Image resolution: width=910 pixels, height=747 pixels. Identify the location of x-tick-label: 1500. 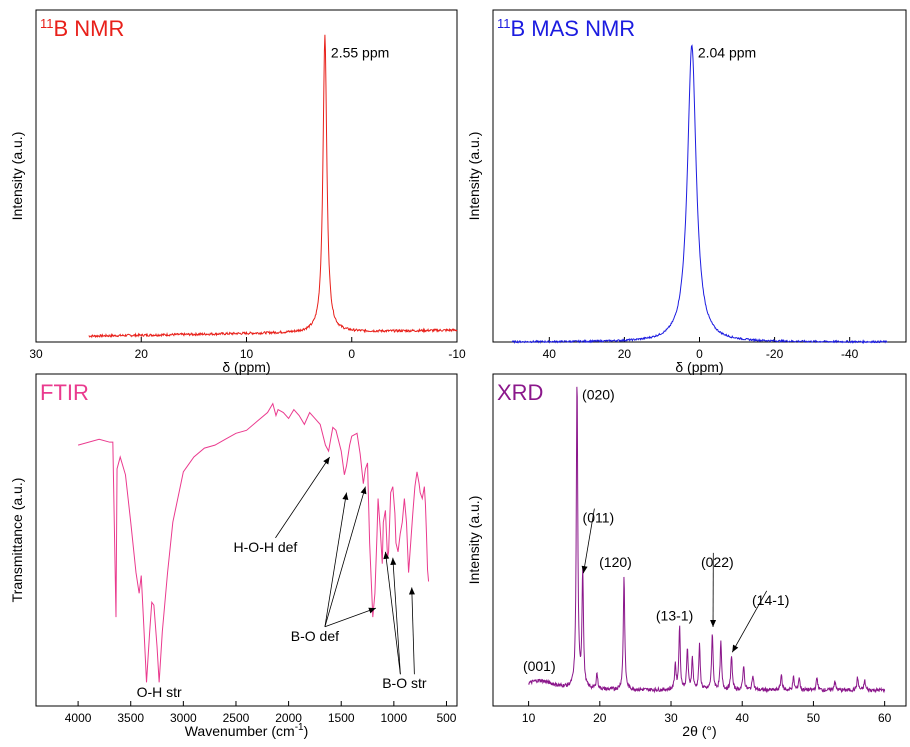
(341, 718).